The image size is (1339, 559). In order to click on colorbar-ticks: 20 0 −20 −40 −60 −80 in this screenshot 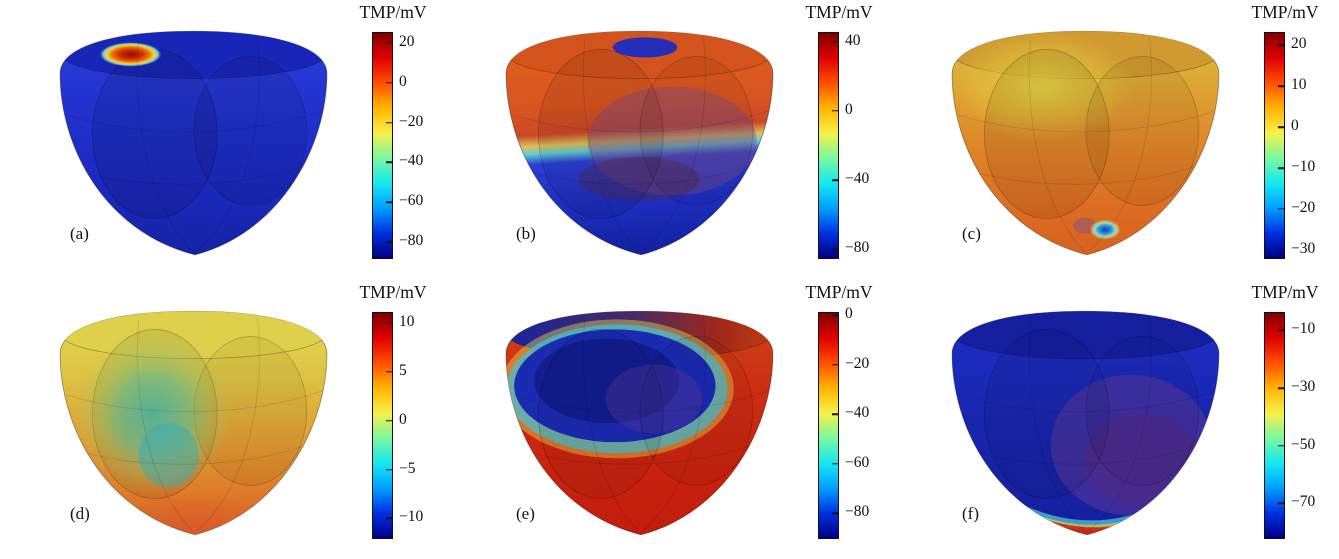, I will do `click(408, 144)`.